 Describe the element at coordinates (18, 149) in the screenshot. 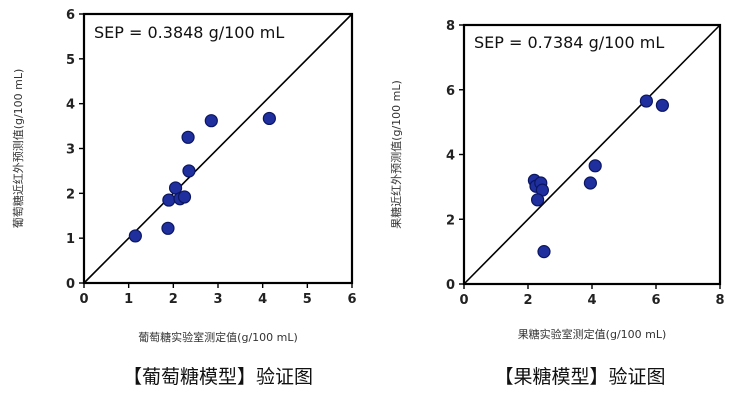

I see `glucose-y-axis-label: 葡萄糖近红外预测值(g/100 mL)` at that location.